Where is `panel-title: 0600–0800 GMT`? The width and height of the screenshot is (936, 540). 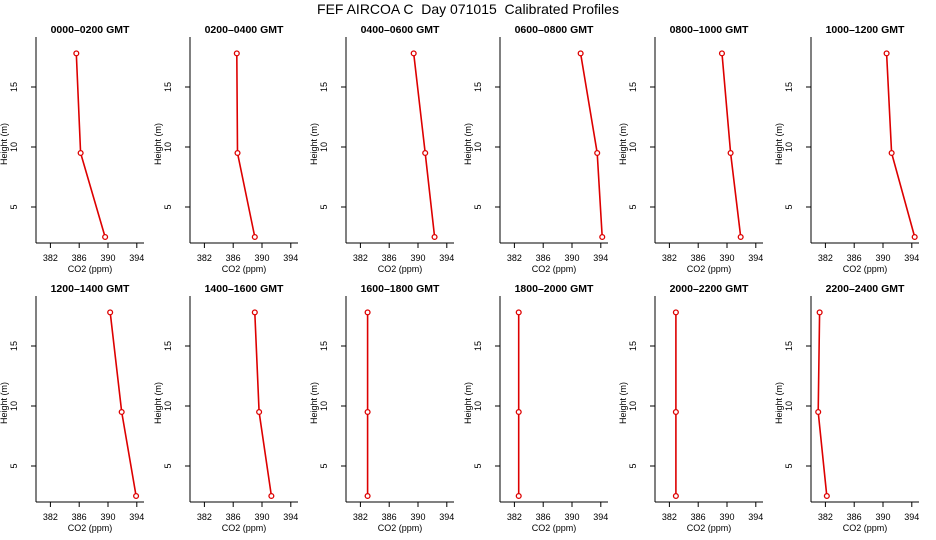
panel-title: 0600–0800 GMT is located at coordinates (554, 30).